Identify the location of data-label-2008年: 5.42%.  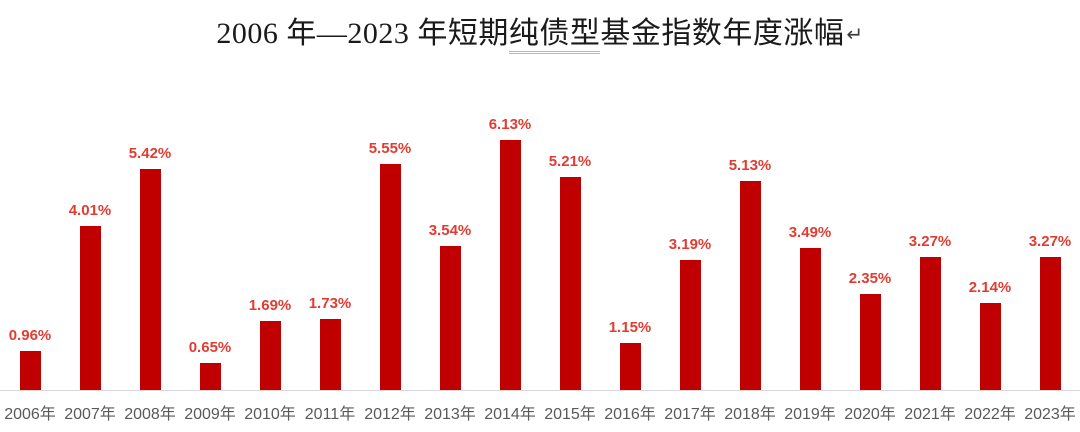
(150, 153).